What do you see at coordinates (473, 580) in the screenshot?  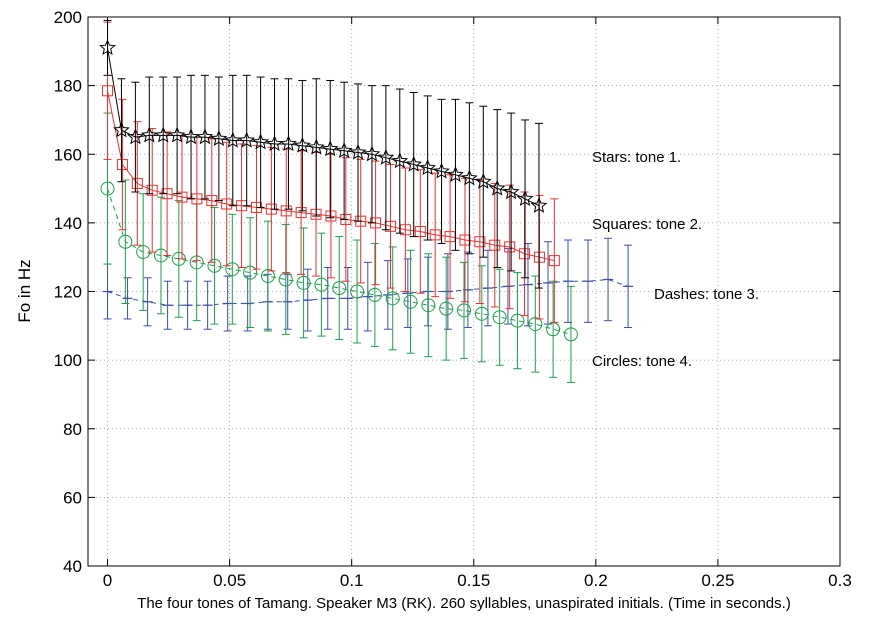 I see `x-tick-label: 0.15` at bounding box center [473, 580].